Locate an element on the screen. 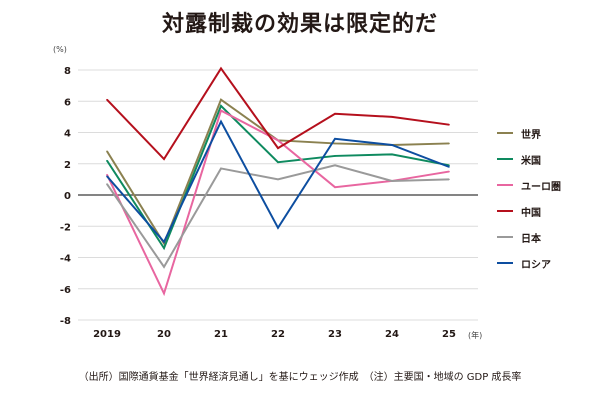 The image size is (600, 400). legend-item: 米国 is located at coordinates (529, 159).